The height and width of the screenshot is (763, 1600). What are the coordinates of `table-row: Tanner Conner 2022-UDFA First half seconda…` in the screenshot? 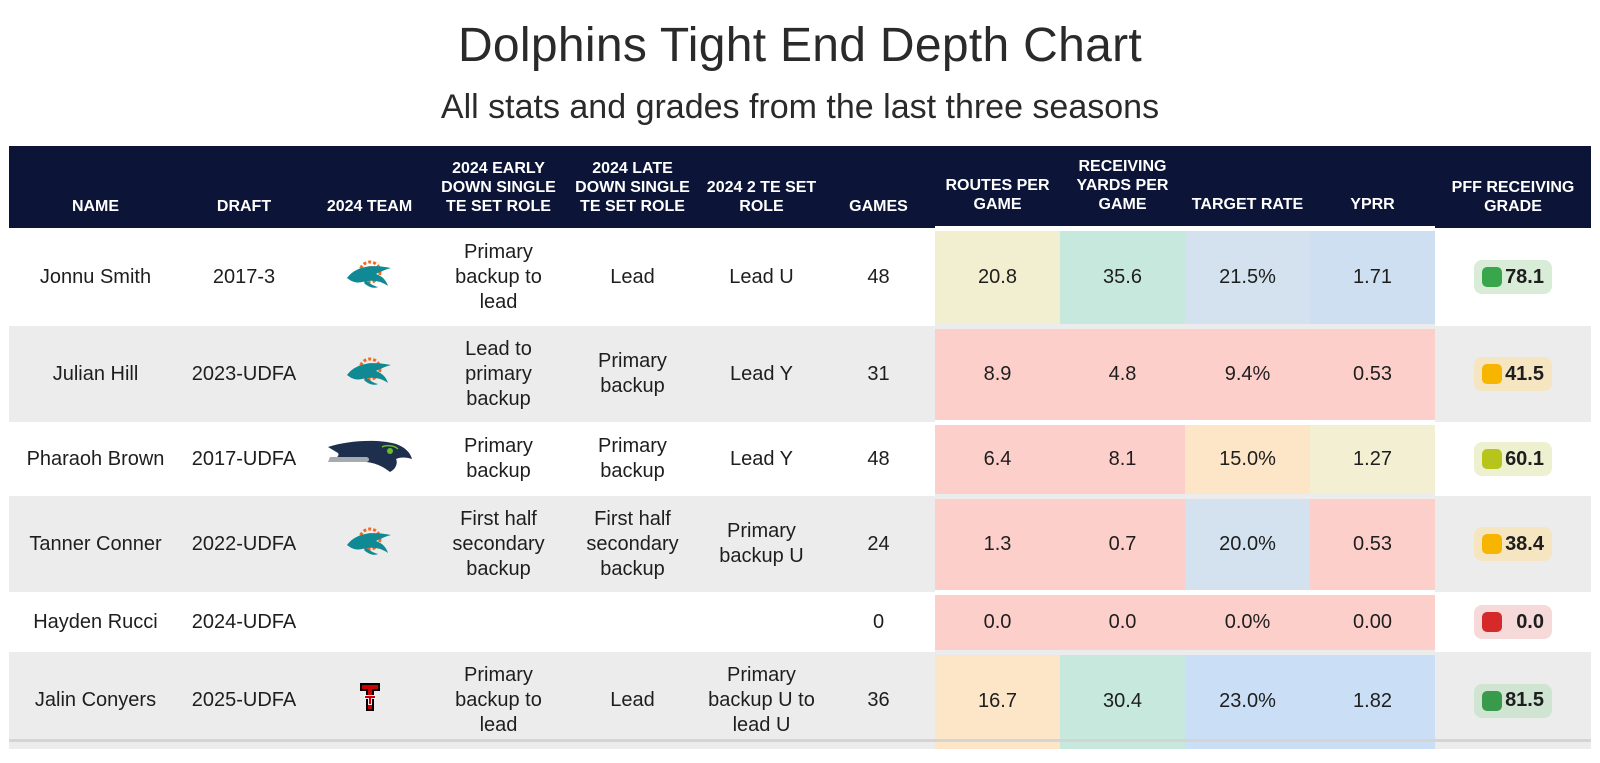 It's located at (800, 542).